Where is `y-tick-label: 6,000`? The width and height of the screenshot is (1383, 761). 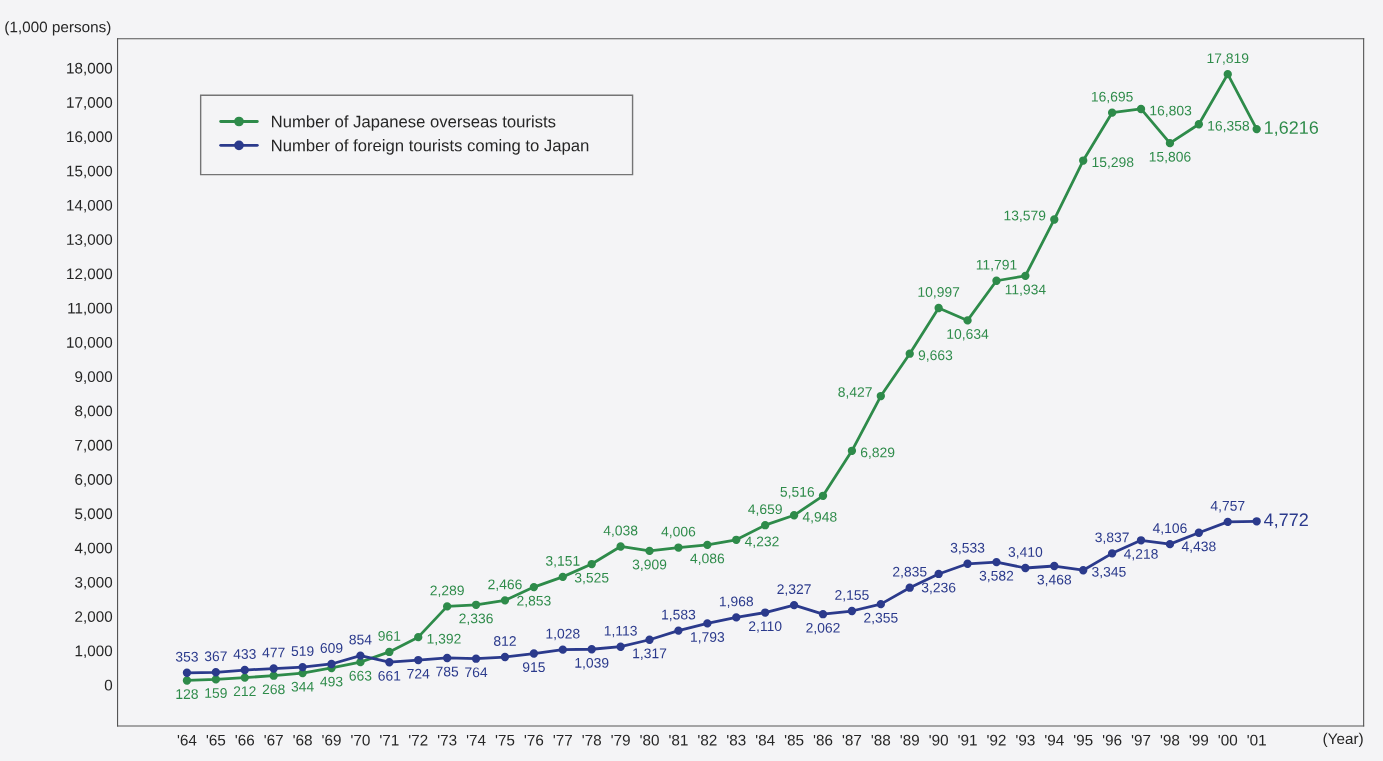 y-tick-label: 6,000 is located at coordinates (94, 480).